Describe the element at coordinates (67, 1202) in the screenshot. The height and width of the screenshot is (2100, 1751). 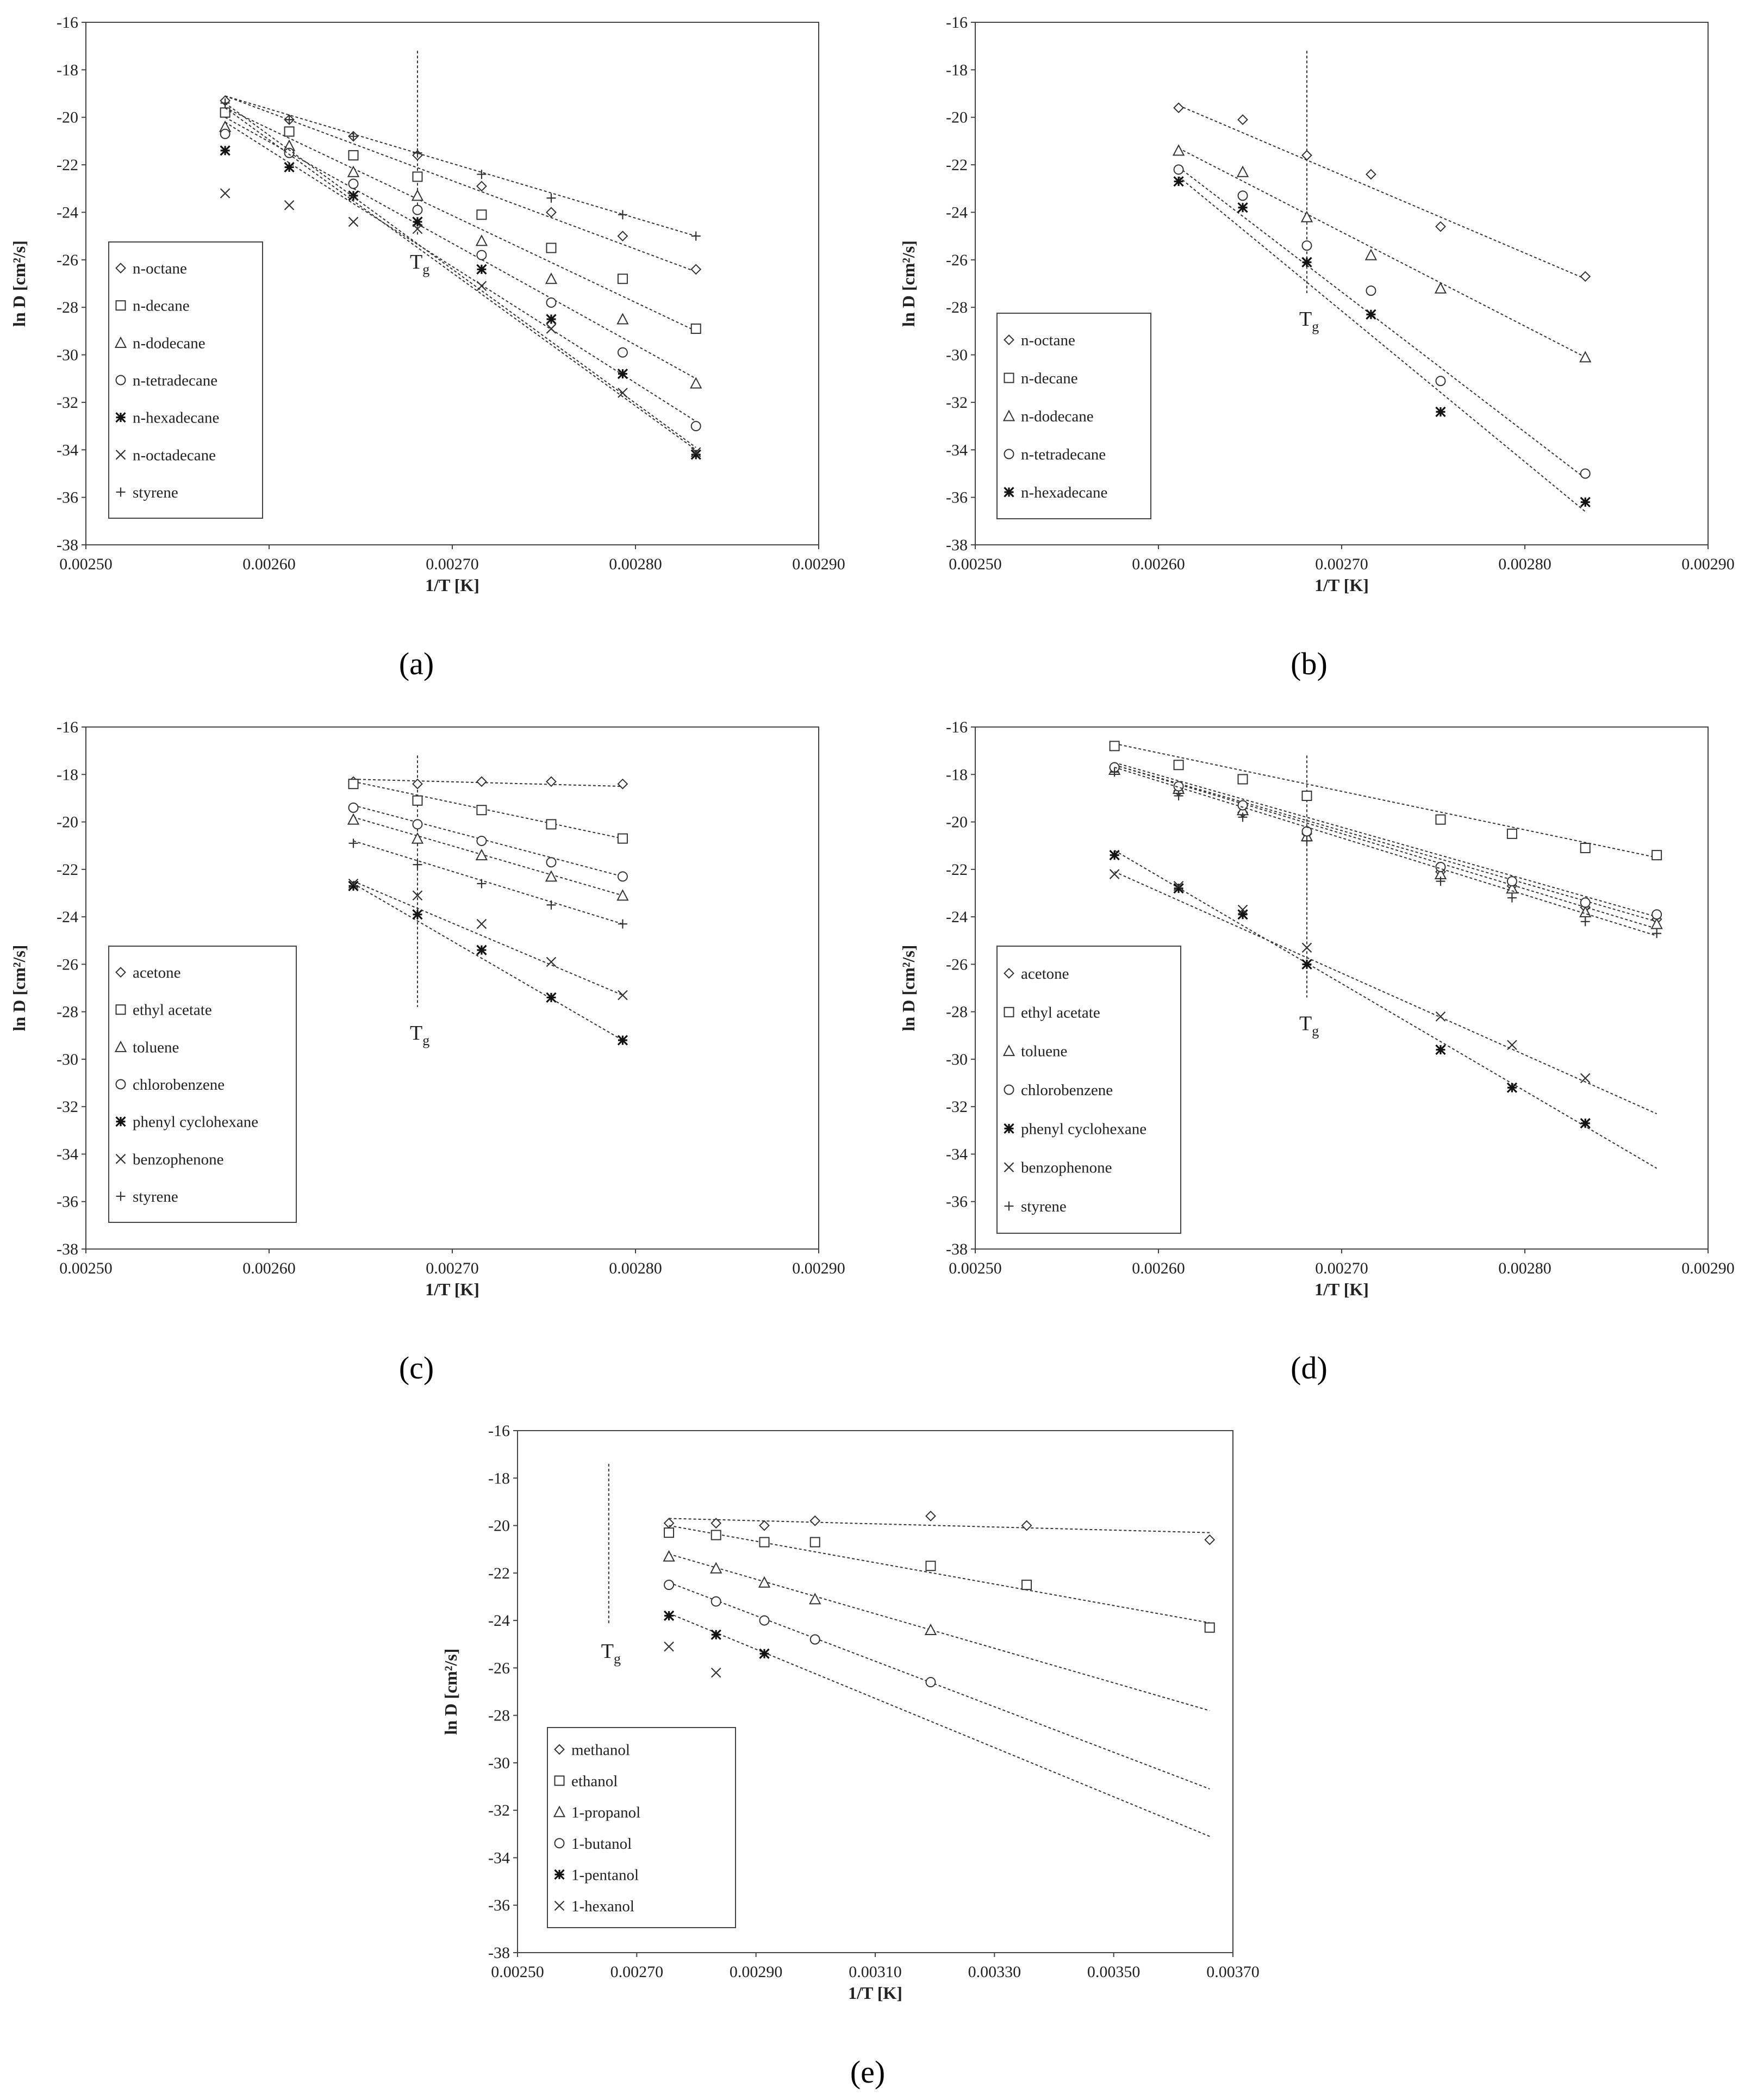
I see `y-tick-label: -36` at that location.